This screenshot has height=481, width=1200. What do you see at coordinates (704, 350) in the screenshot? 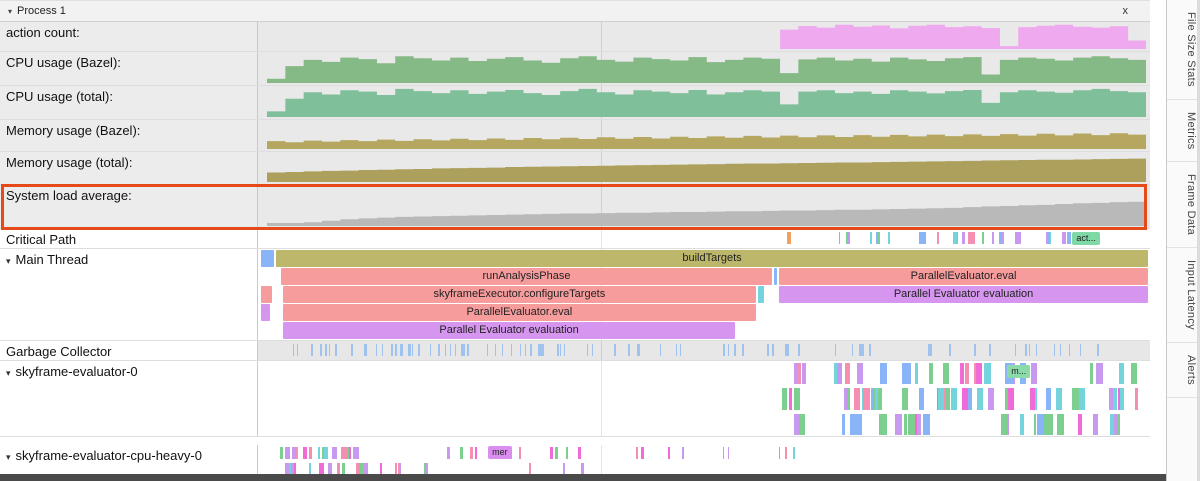
I see `garbage-collector-track` at bounding box center [704, 350].